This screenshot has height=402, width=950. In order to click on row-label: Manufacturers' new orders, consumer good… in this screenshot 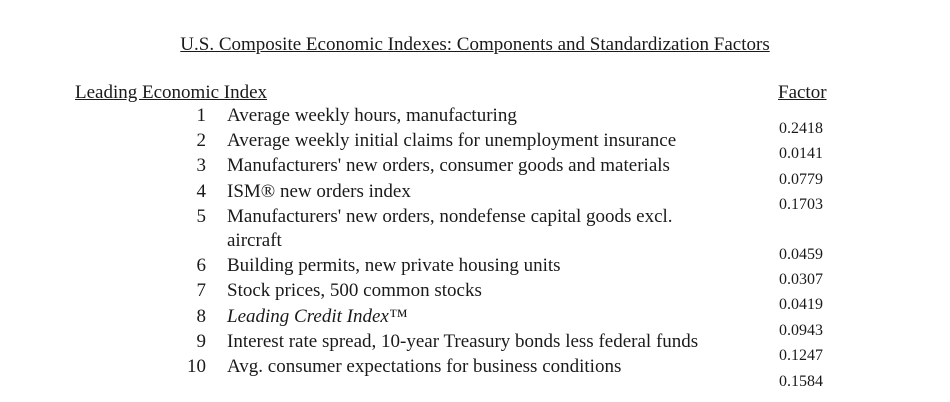, I will do `click(448, 165)`.